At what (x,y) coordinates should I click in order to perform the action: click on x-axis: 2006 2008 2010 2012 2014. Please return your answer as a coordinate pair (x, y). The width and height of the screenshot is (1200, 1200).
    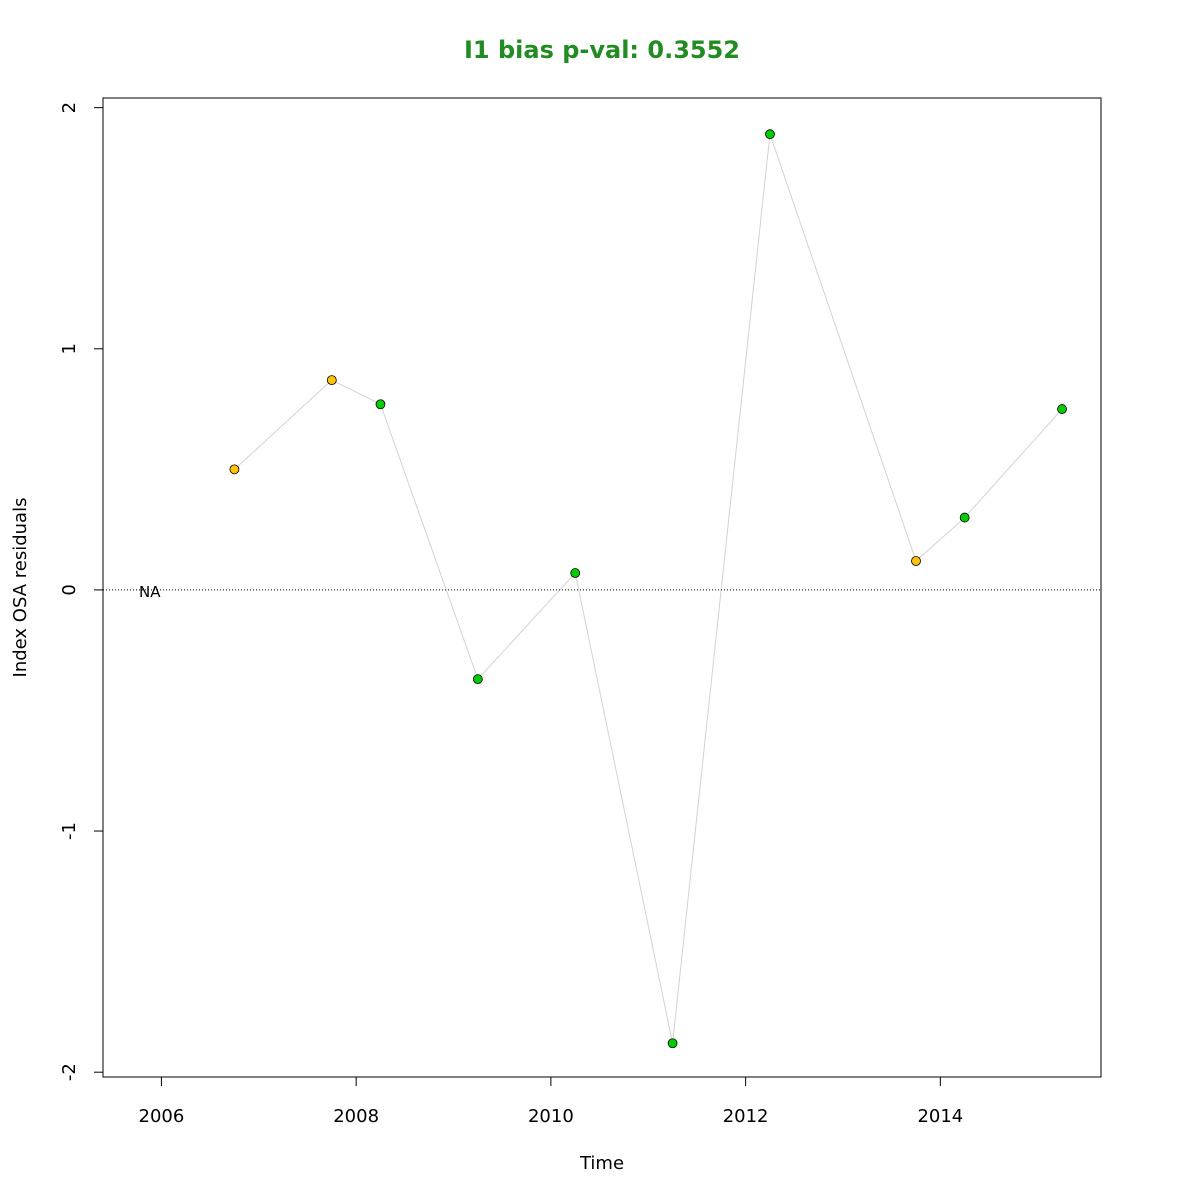
    Looking at the image, I should click on (551, 1101).